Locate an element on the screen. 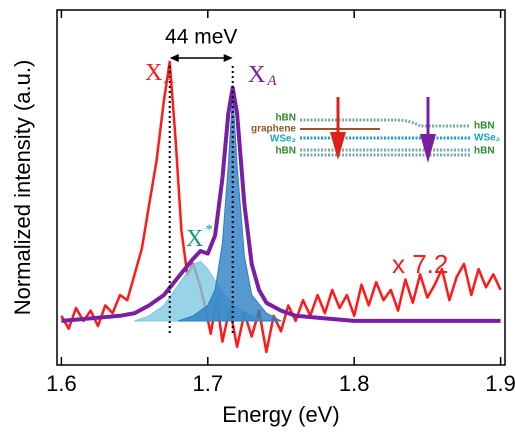  x-tick-label: 1.8 is located at coordinates (354, 383).